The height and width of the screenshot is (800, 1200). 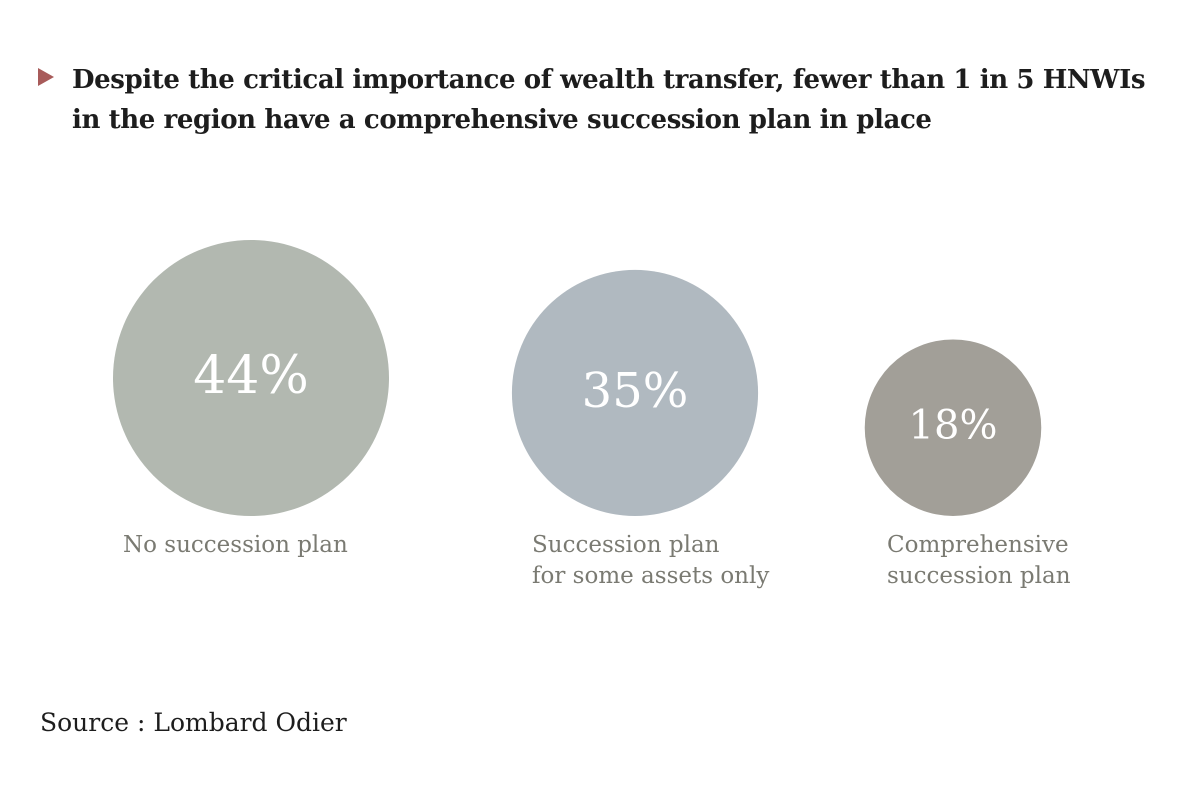 What do you see at coordinates (193, 722) in the screenshot?
I see `source-note: Source : Lombard Odier` at bounding box center [193, 722].